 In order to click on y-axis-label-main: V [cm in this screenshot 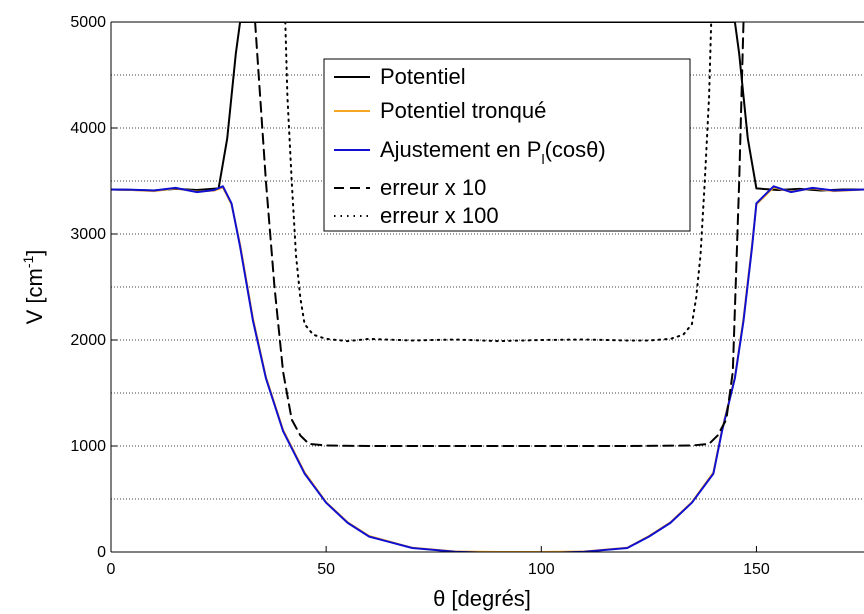, I will do `click(34, 296)`.